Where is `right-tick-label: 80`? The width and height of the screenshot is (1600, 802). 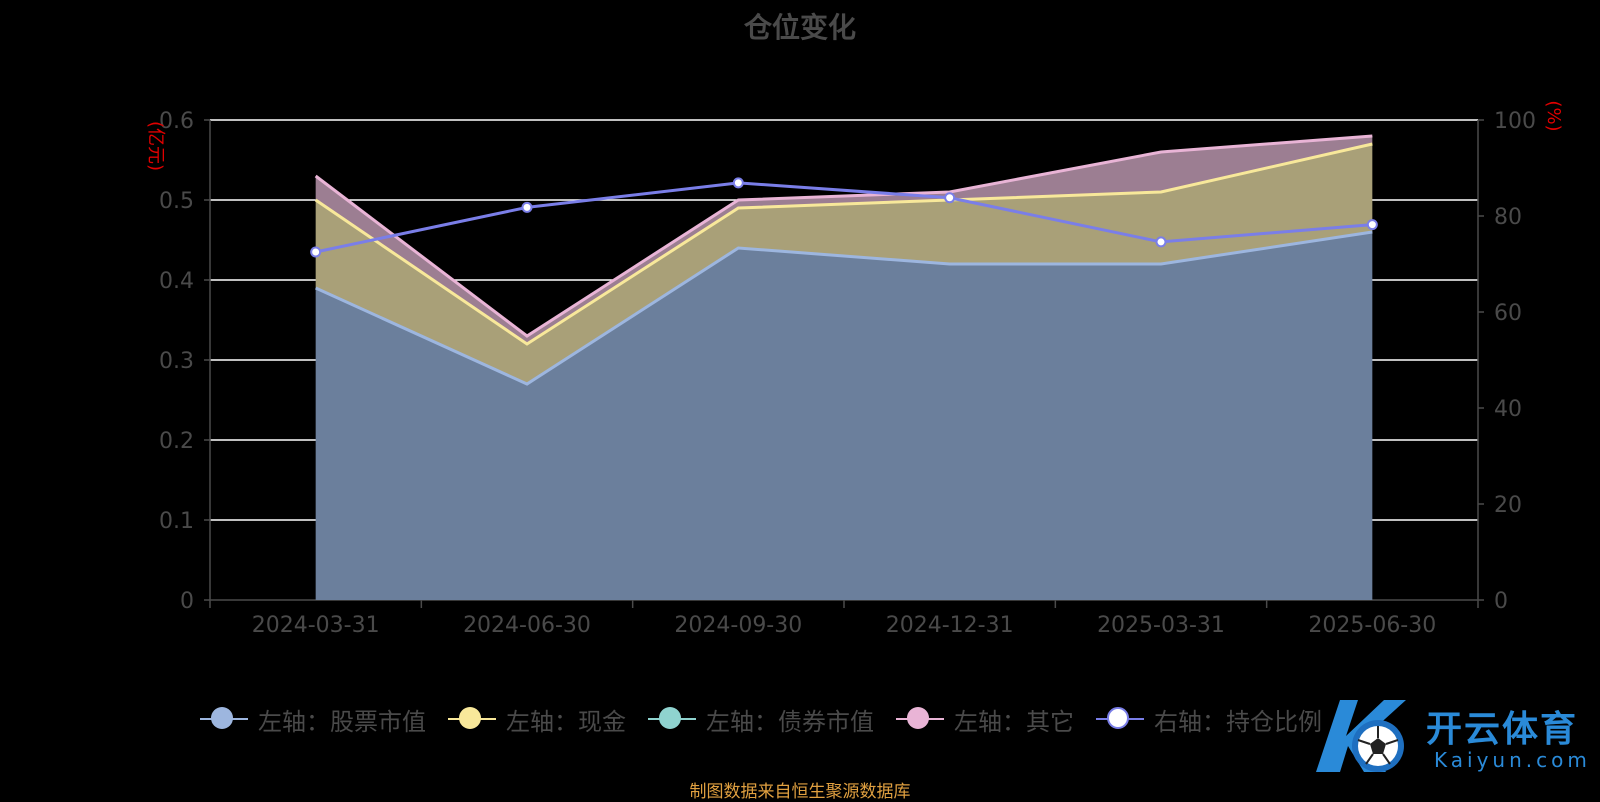 right-tick-label: 80 is located at coordinates (1508, 217).